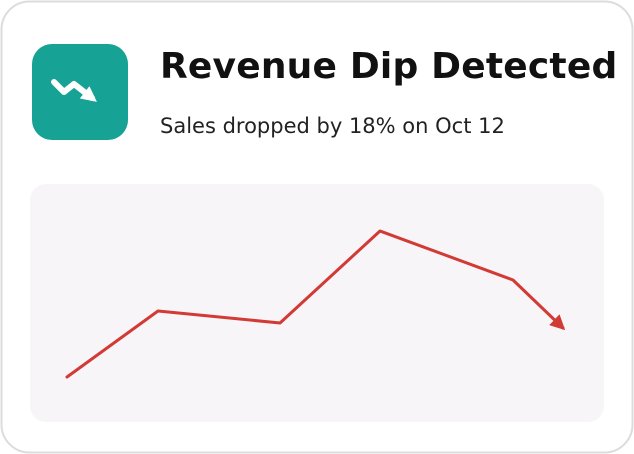  Describe the element at coordinates (388, 66) in the screenshot. I see `alert-title: Revenue Dip Detected` at that location.